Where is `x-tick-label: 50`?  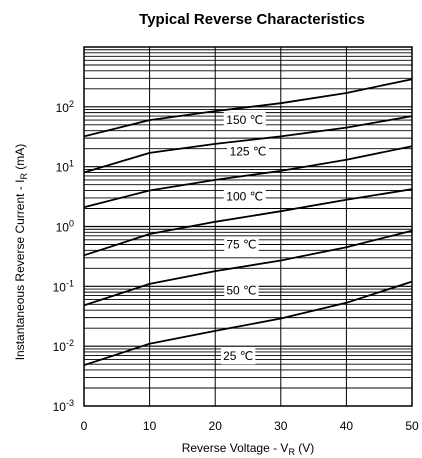
x-tick-label: 50 is located at coordinates (412, 426).